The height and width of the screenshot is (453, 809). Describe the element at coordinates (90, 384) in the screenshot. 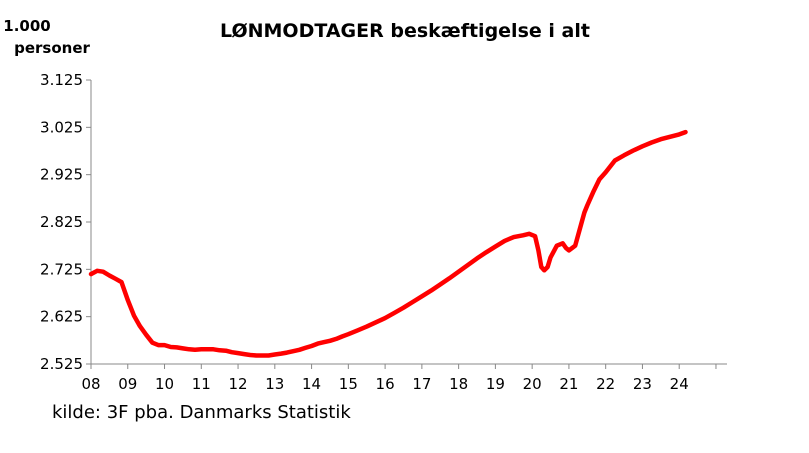

I see `x-tick-label: 08` at that location.